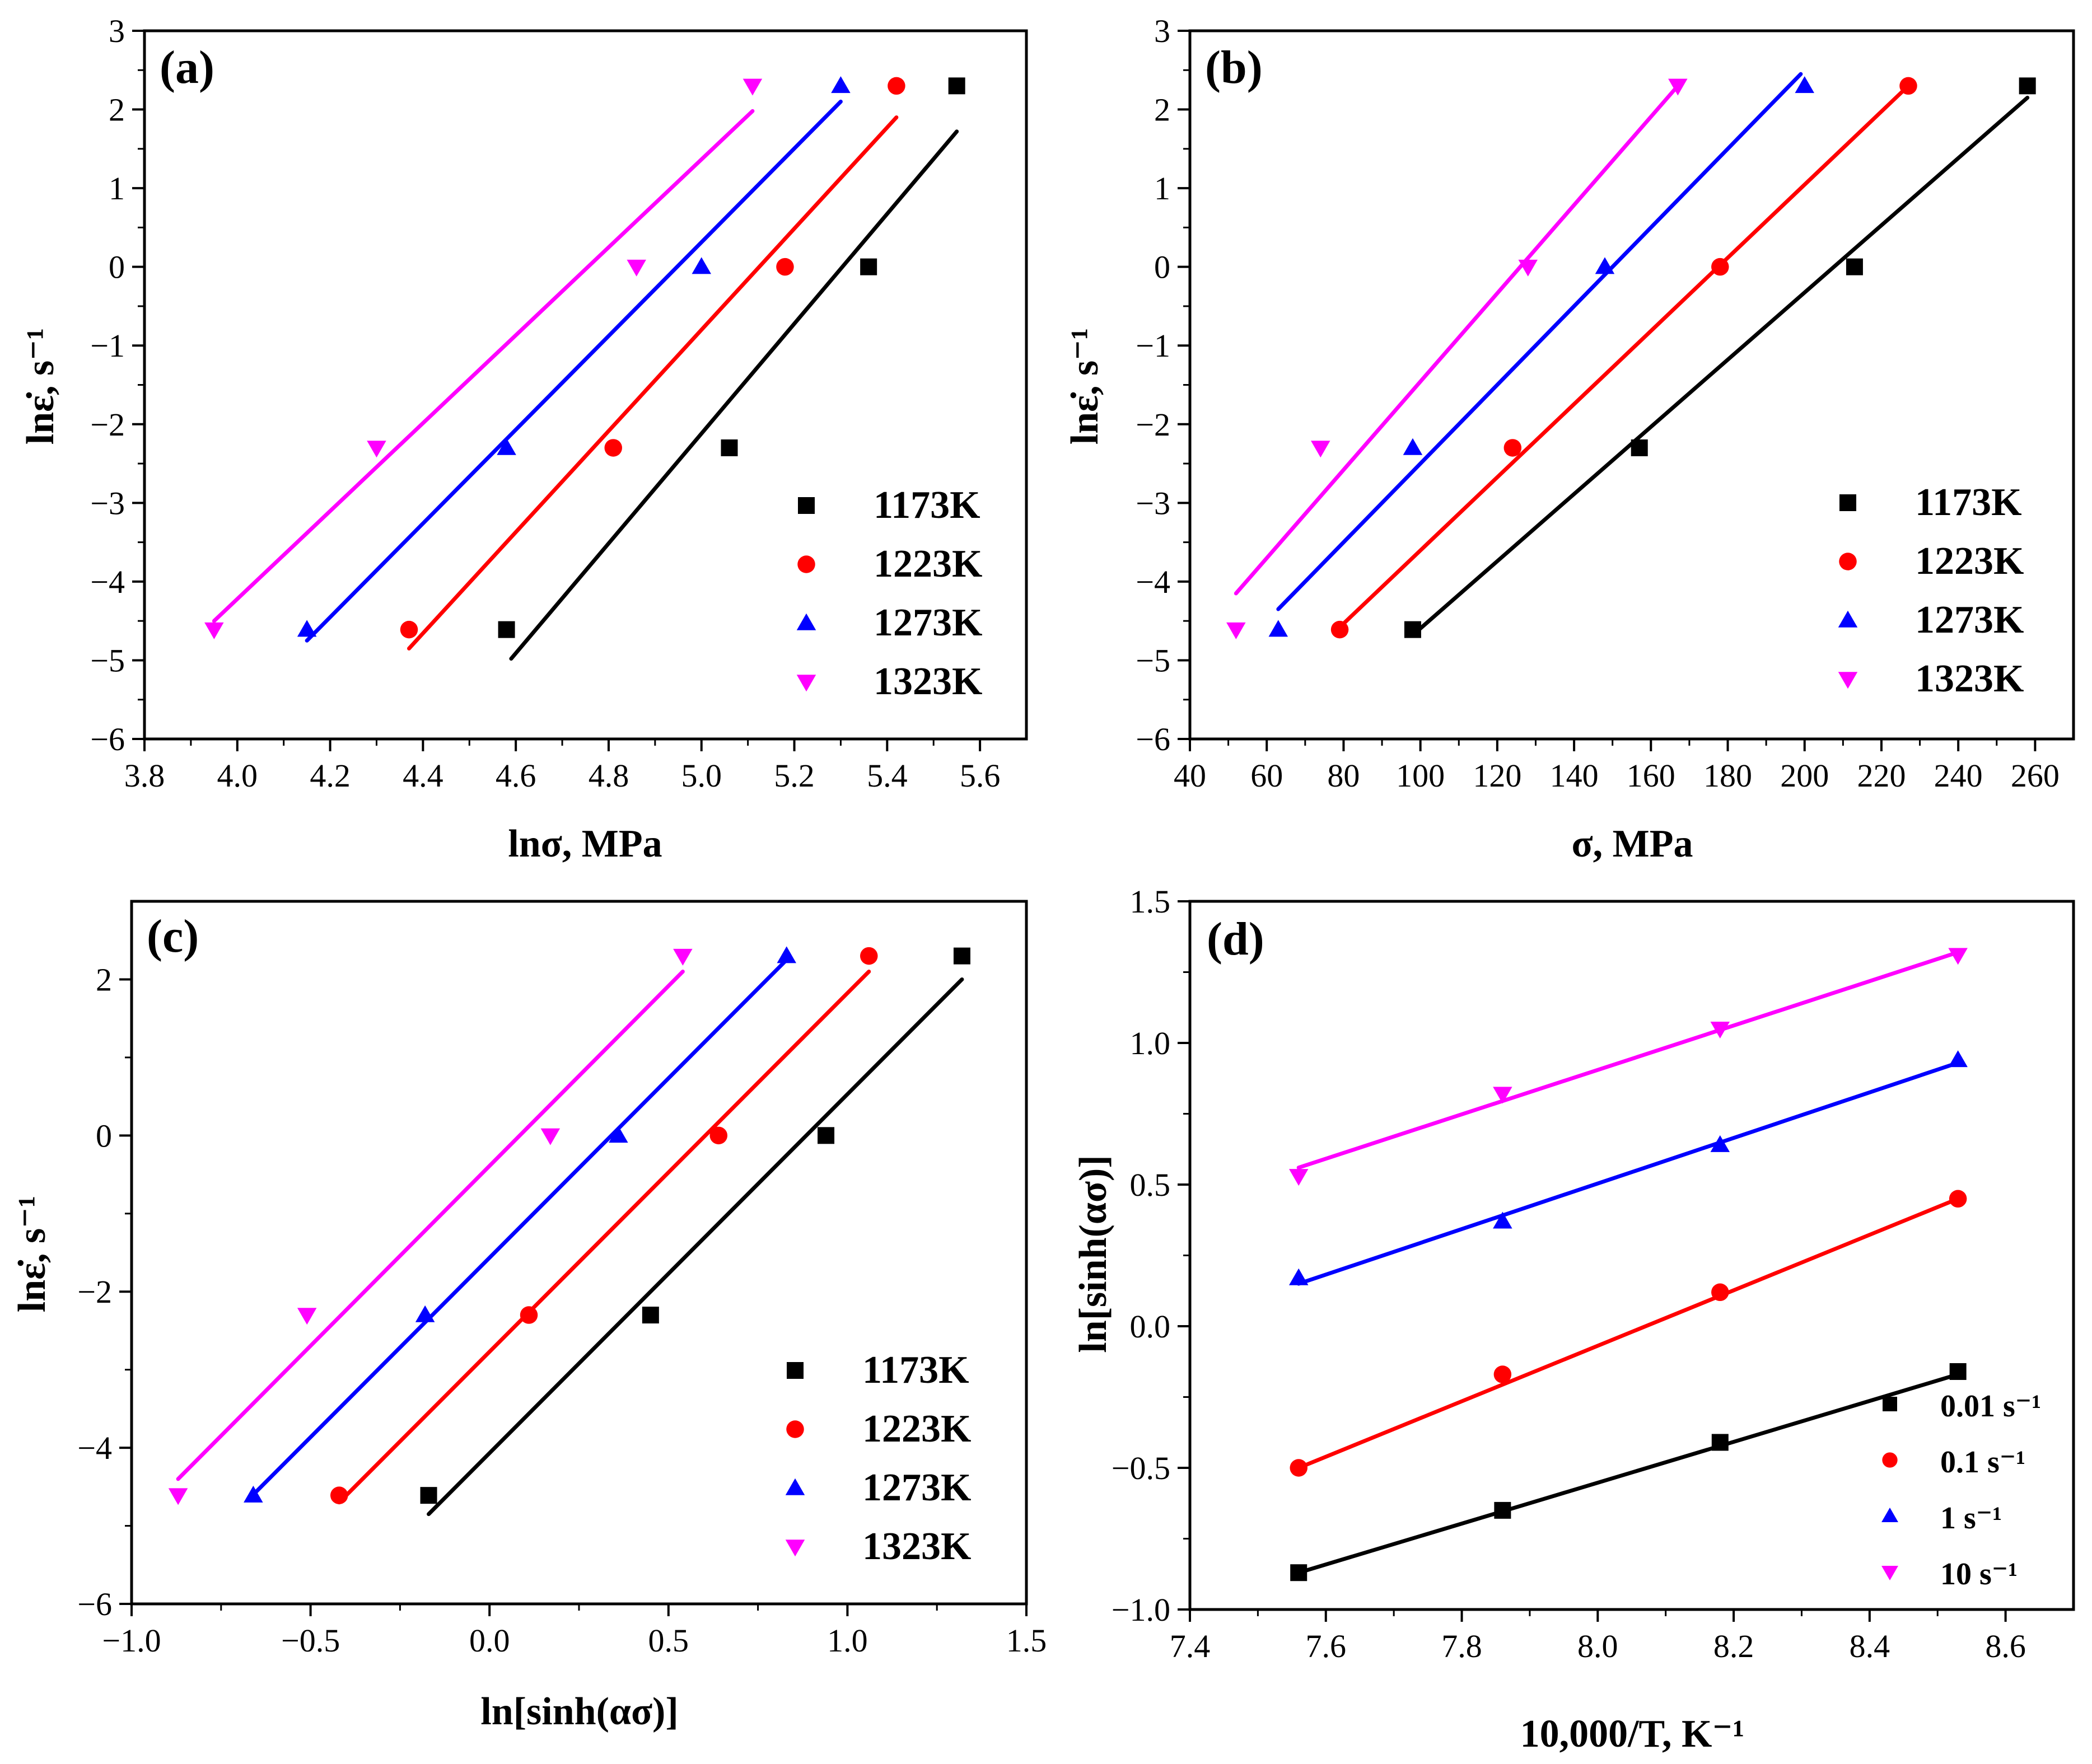 Image resolution: width=2092 pixels, height=1764 pixels. Describe the element at coordinates (1990, 1406) in the screenshot. I see `legend-label: 0.01 s⁻¹` at that location.